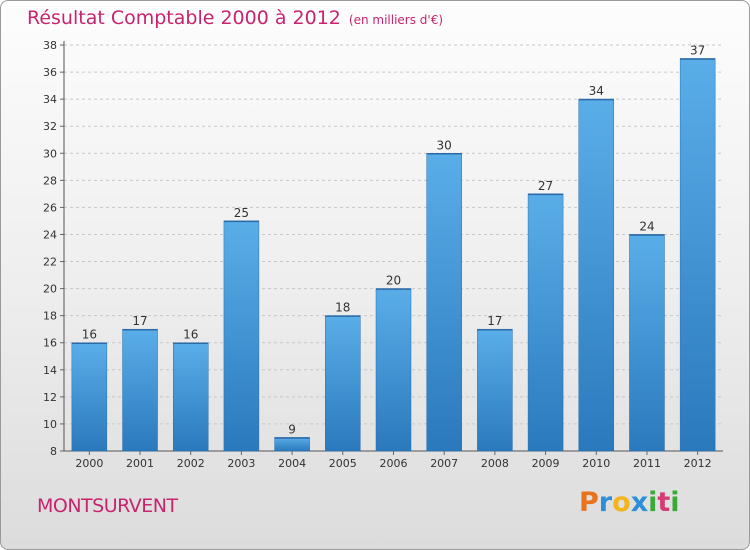 Image resolution: width=750 pixels, height=550 pixels. I want to click on chart-unit: (en milliers d'€), so click(396, 20).